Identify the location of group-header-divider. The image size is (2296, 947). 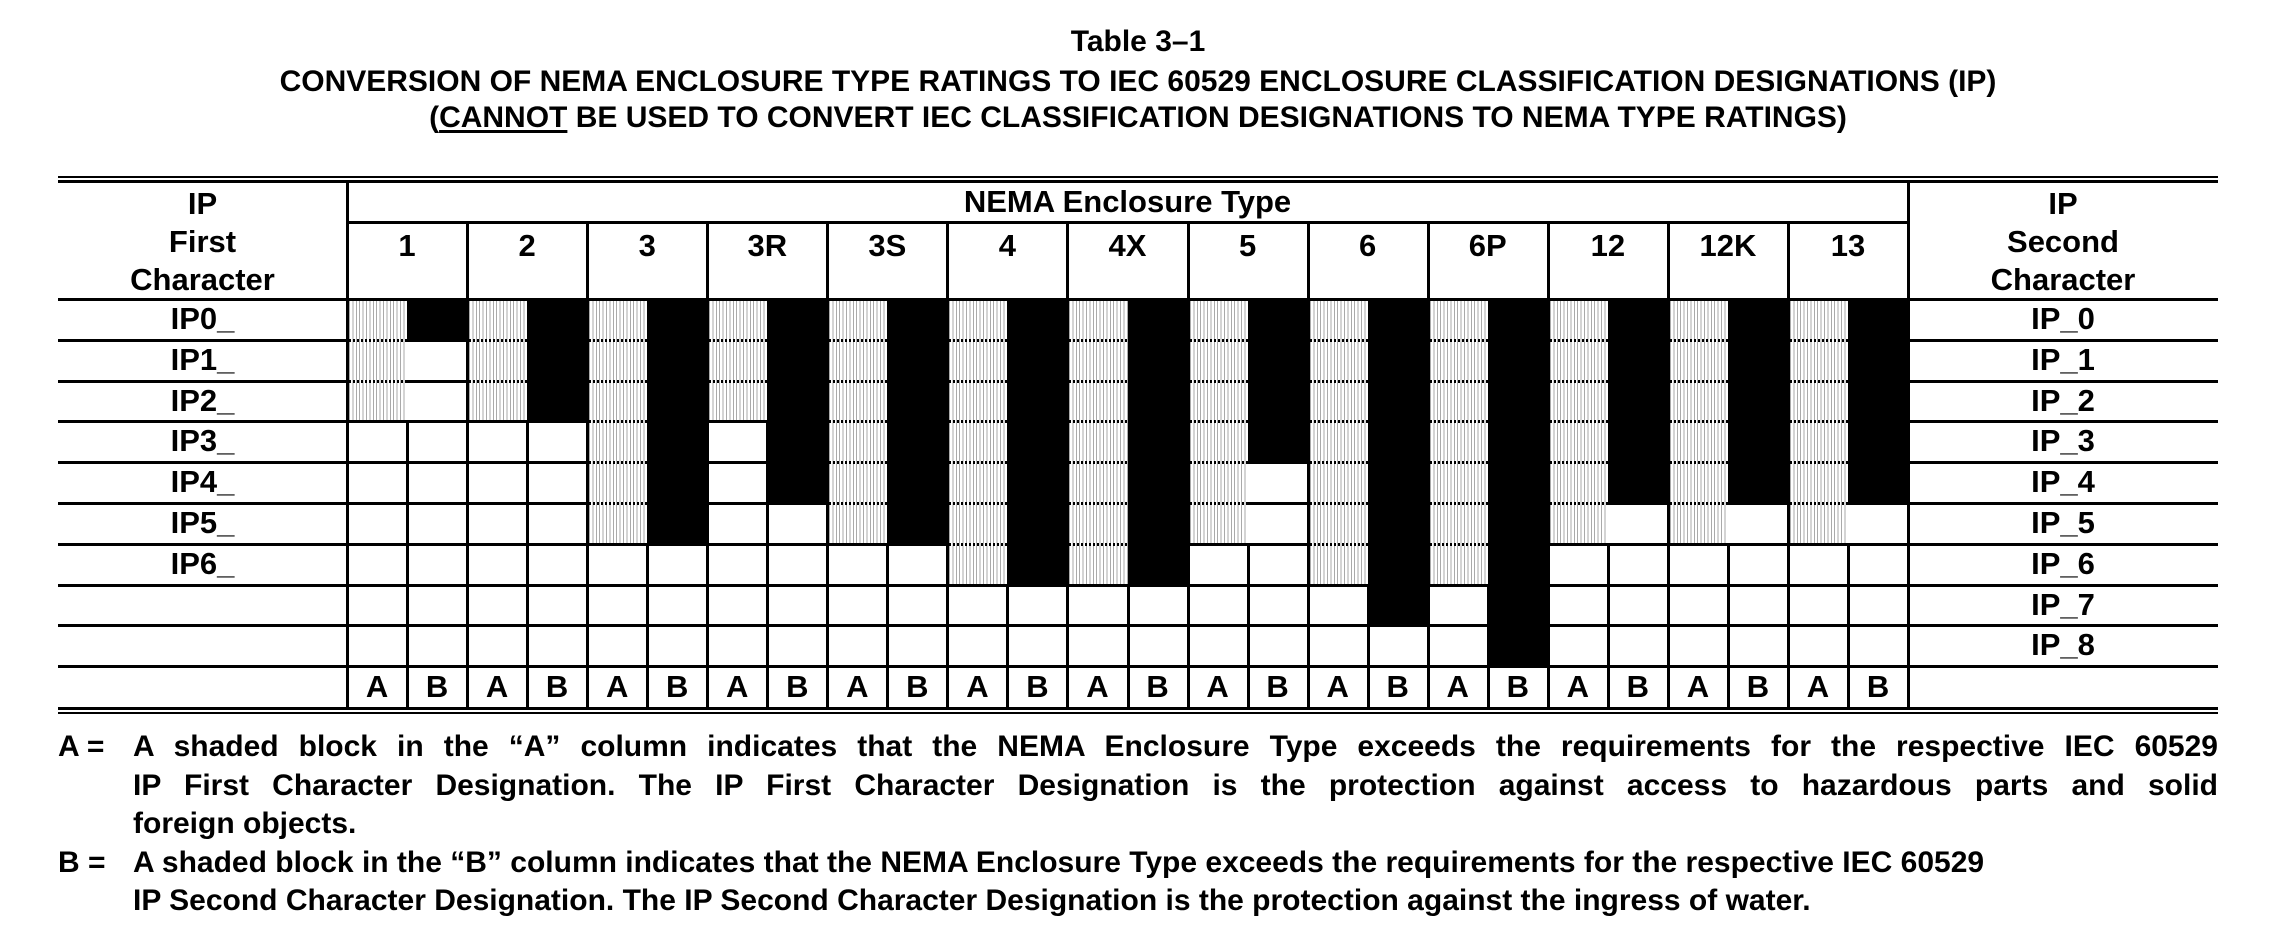
(1127, 222).